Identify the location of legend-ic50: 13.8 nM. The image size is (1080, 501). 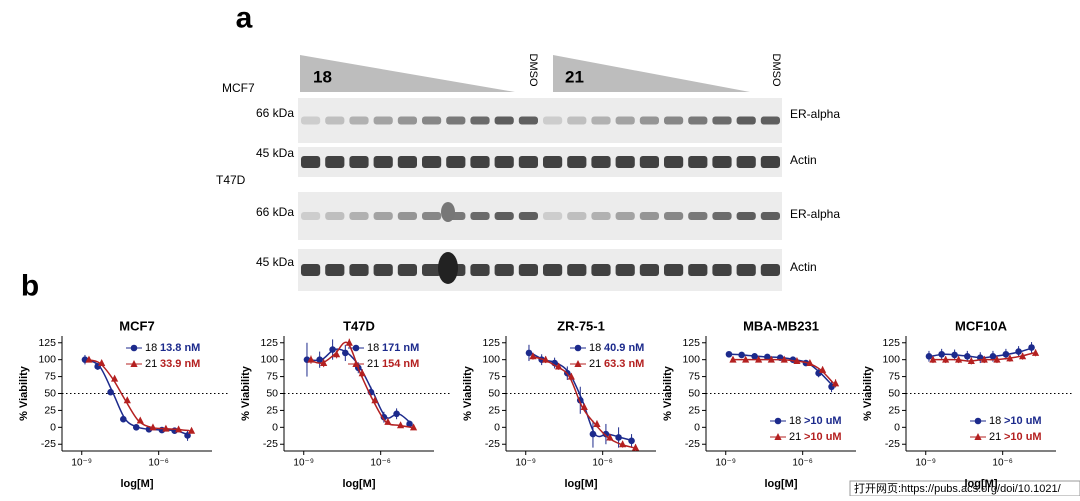
(180, 348).